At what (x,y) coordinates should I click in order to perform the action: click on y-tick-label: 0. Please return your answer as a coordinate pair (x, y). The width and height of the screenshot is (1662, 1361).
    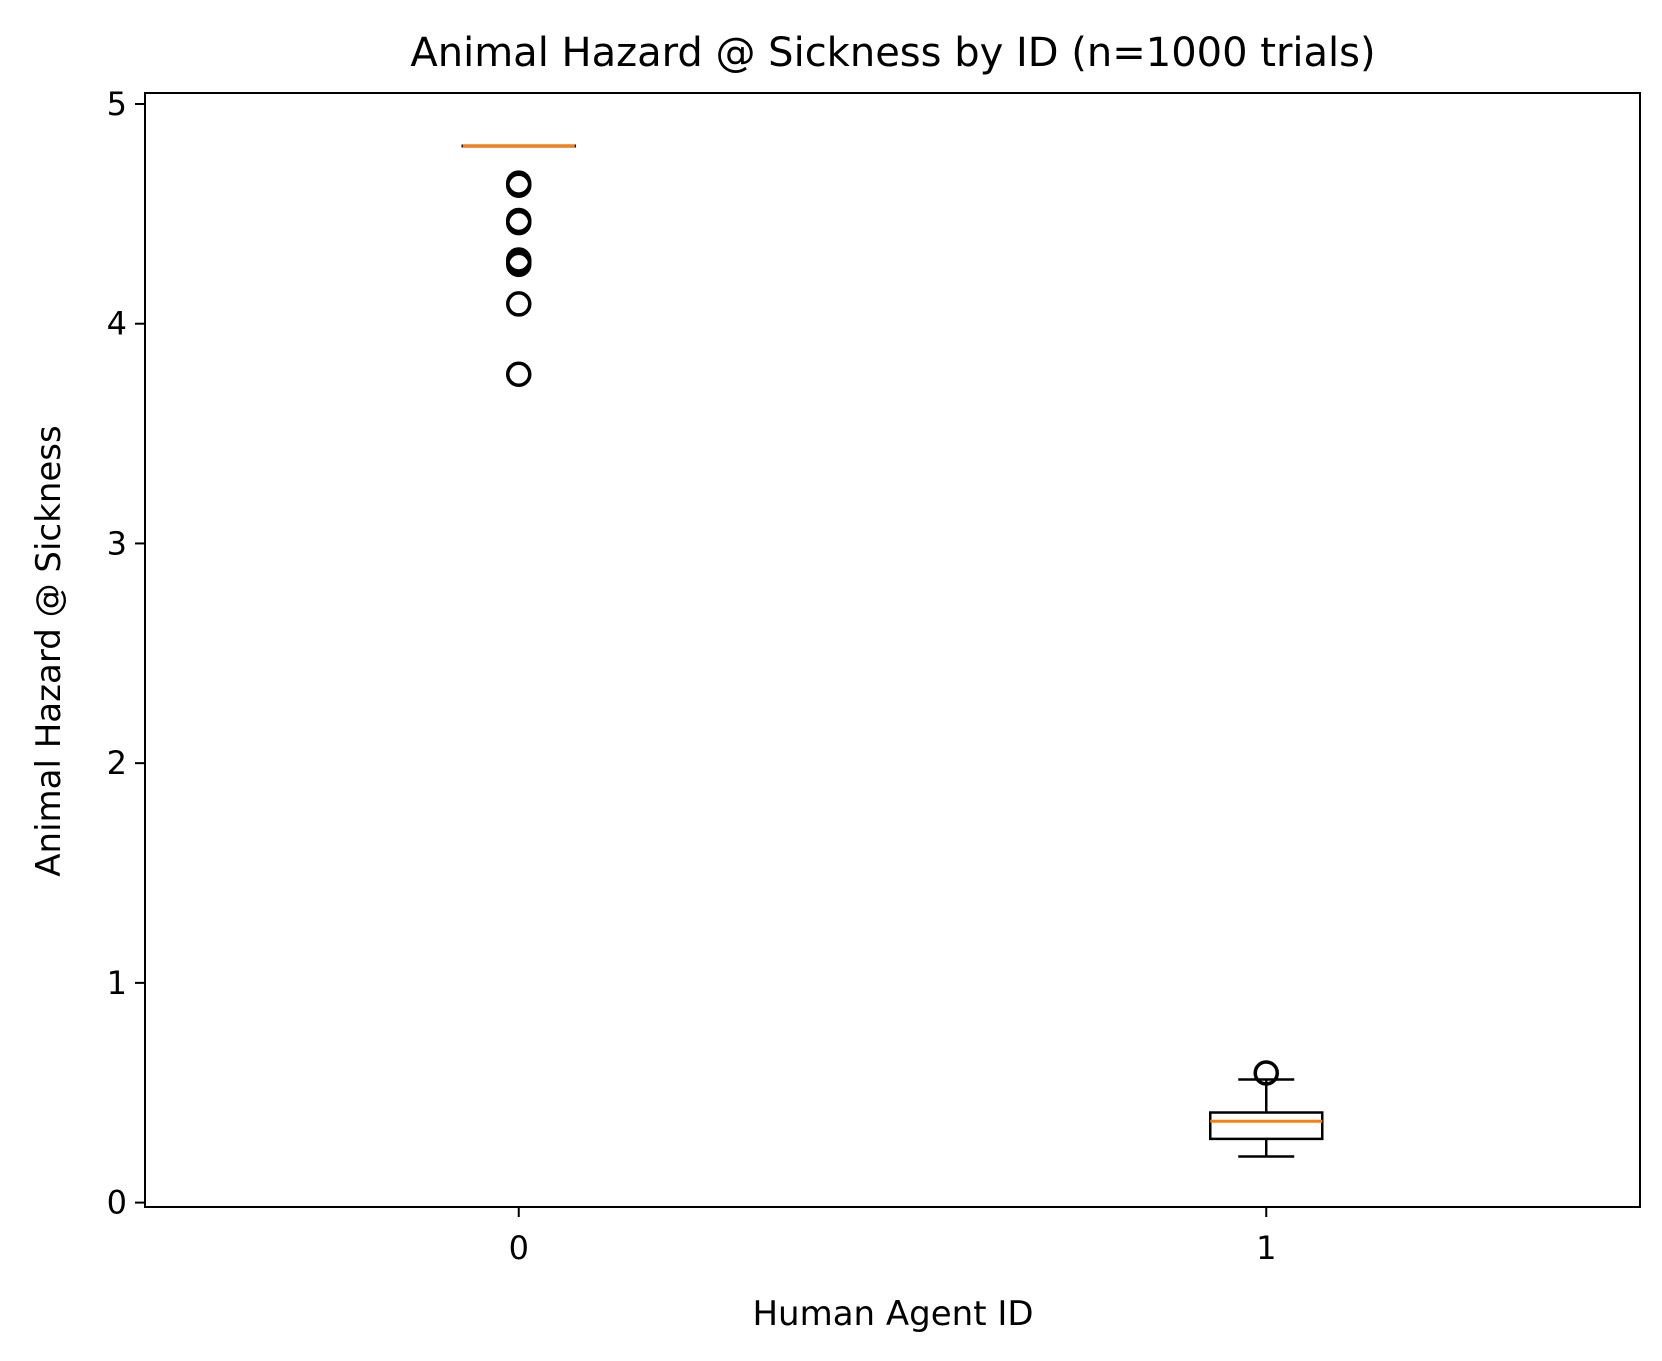
    Looking at the image, I should click on (117, 1203).